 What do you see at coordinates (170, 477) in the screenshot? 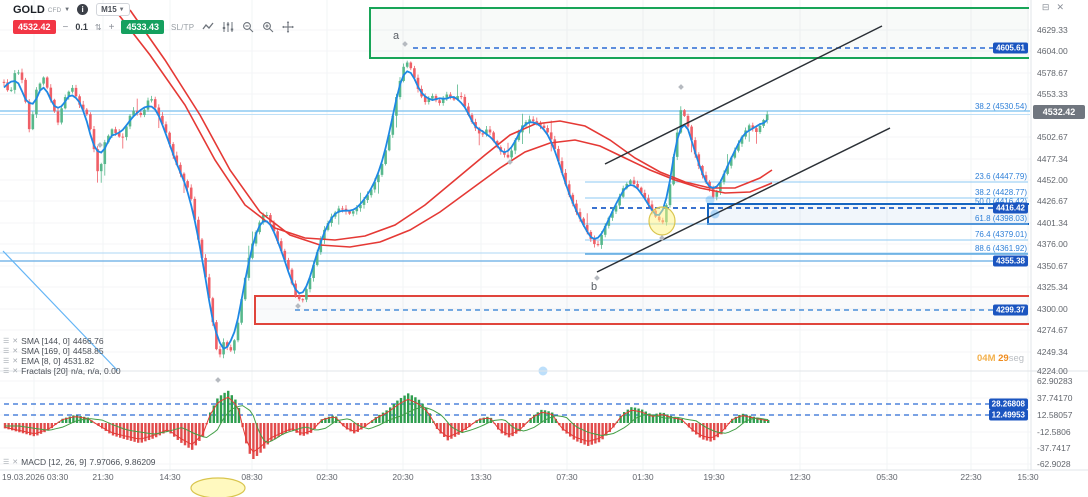
I see `time-axis-label: 14:30` at bounding box center [170, 477].